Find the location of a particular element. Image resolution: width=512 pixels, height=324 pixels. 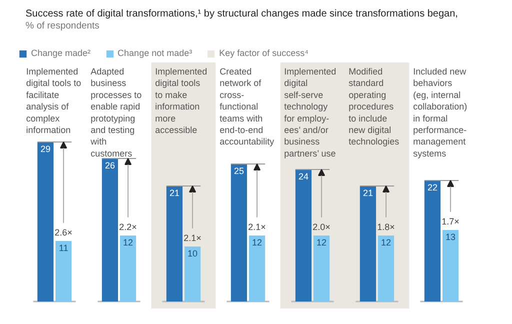

annotation: 1.7× is located at coordinates (451, 221).